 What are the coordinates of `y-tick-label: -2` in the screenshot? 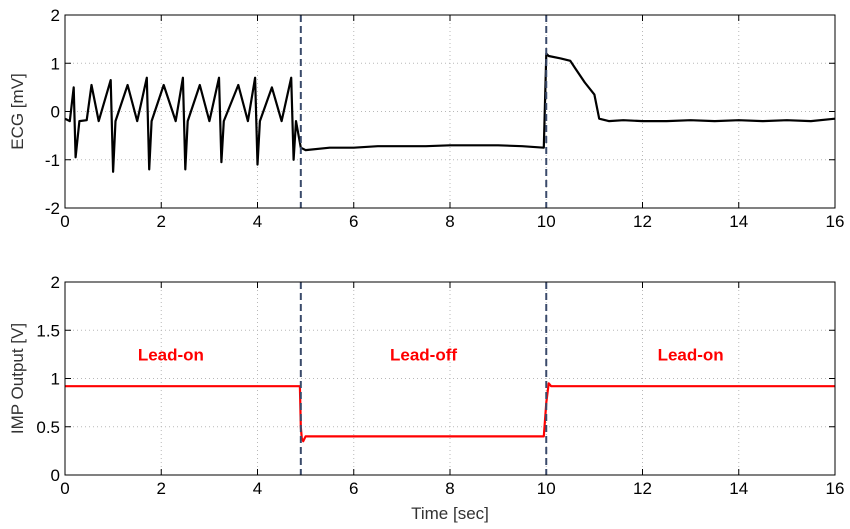 It's located at (52, 208).